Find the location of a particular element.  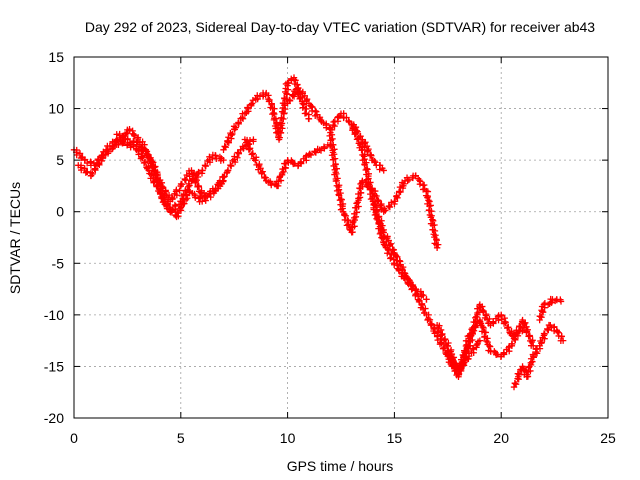

x-tick-label: 5 is located at coordinates (181, 438).